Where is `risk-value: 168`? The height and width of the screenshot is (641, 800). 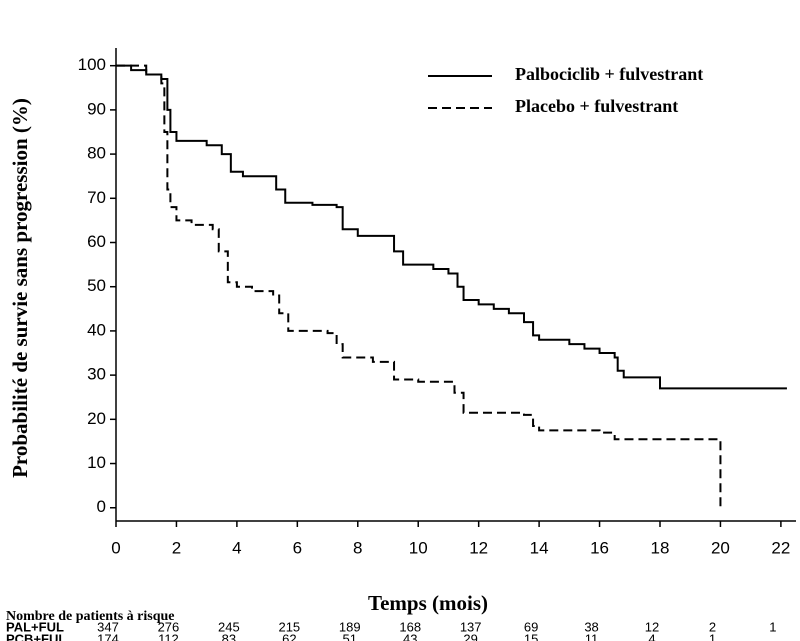 risk-value: 168 is located at coordinates (410, 626).